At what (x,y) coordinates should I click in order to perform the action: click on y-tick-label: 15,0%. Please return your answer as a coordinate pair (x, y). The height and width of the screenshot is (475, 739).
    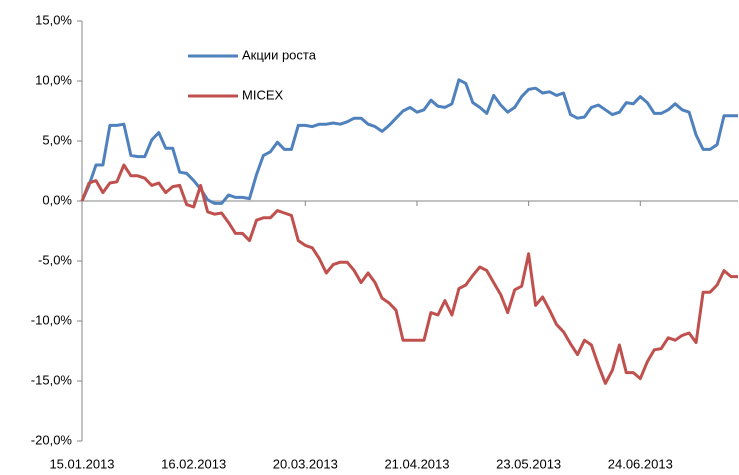
    Looking at the image, I should click on (53, 19).